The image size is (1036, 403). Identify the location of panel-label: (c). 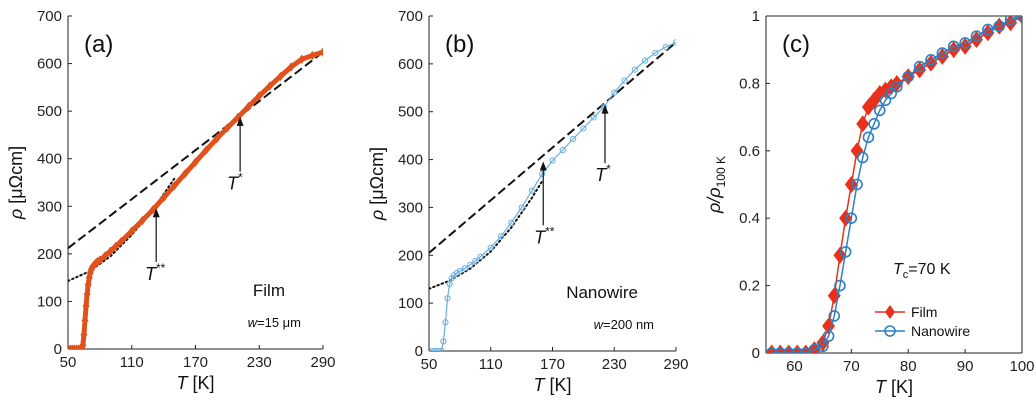
(796, 44).